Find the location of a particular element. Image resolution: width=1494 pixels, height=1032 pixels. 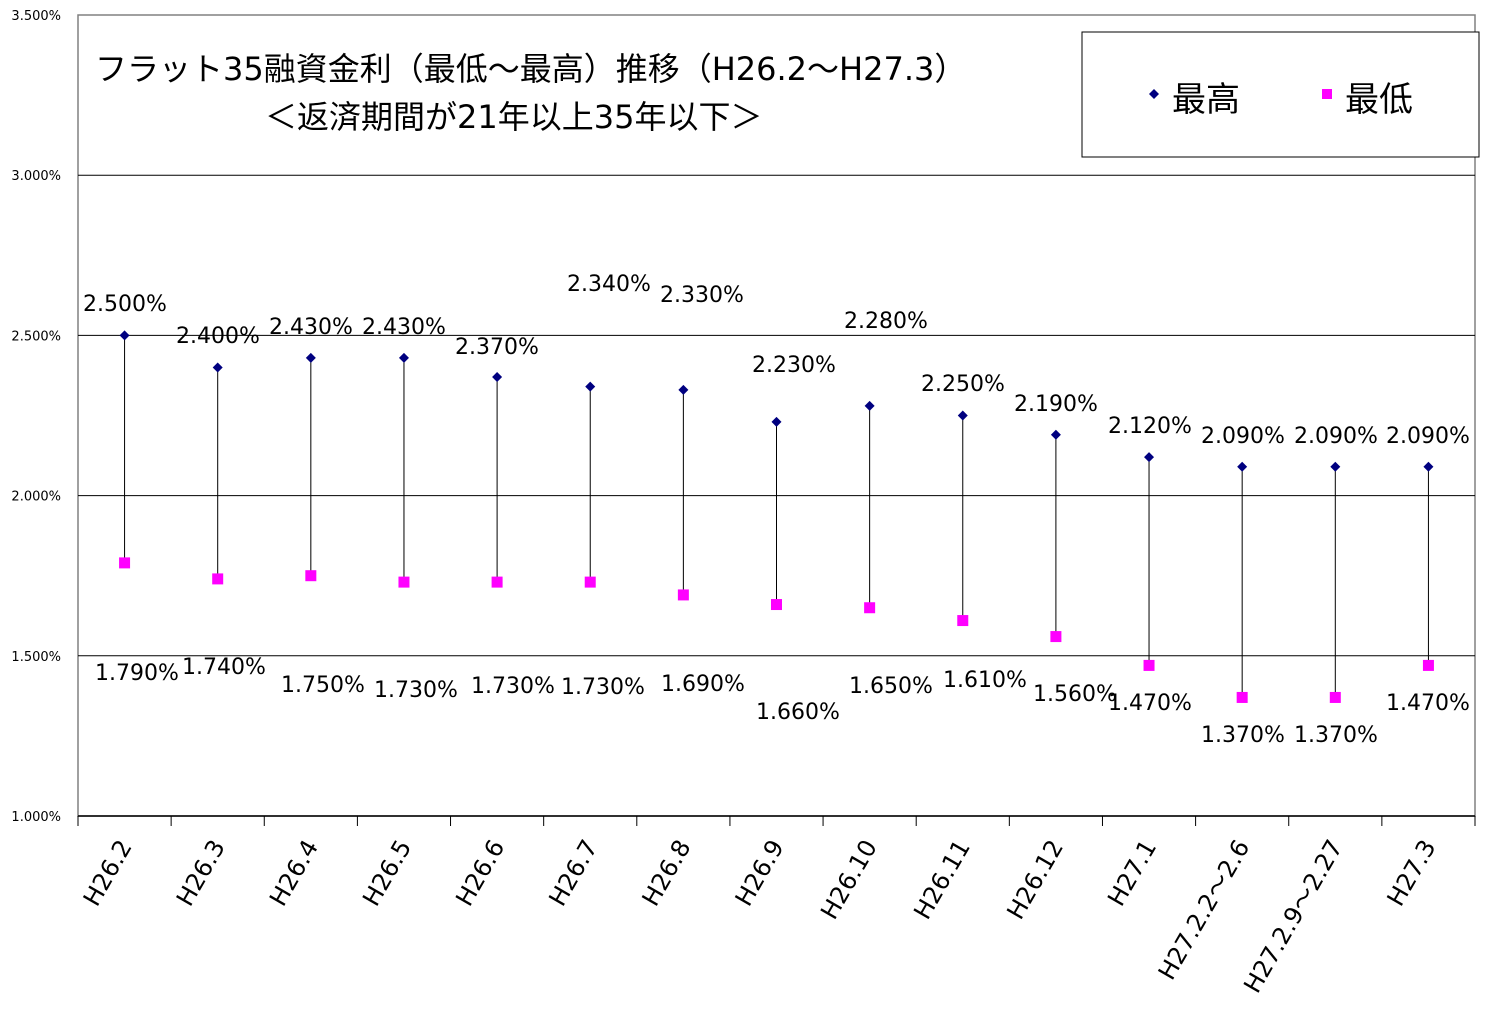

min-data-label: 1.660% is located at coordinates (798, 712).